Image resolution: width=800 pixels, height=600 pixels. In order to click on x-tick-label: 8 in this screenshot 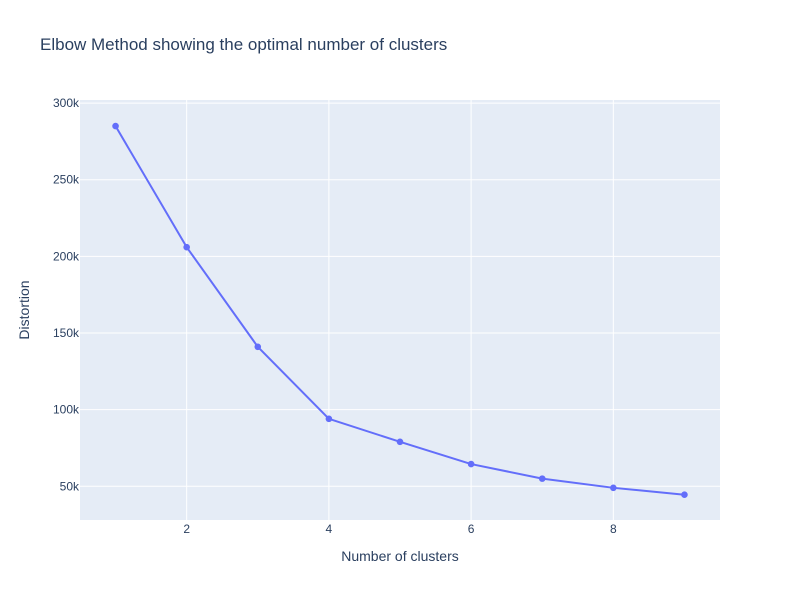, I will do `click(613, 529)`.